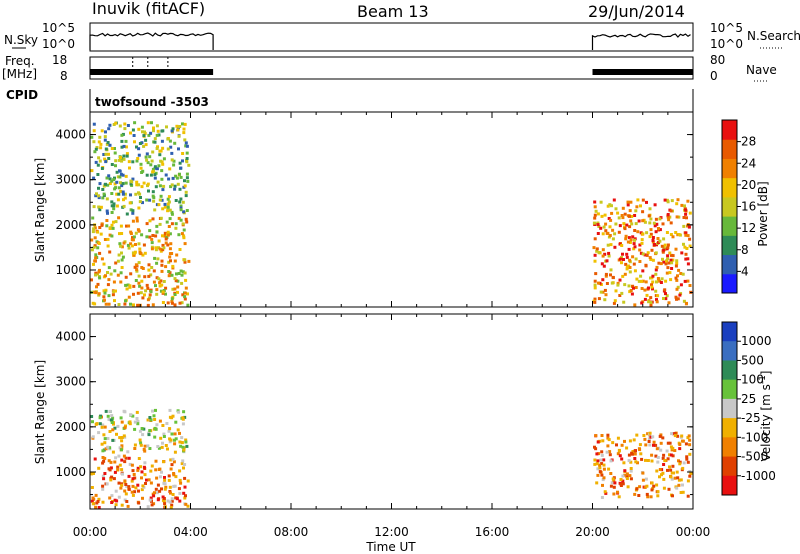  I want to click on station-title: Inuvik (fitACF), so click(148, 9).